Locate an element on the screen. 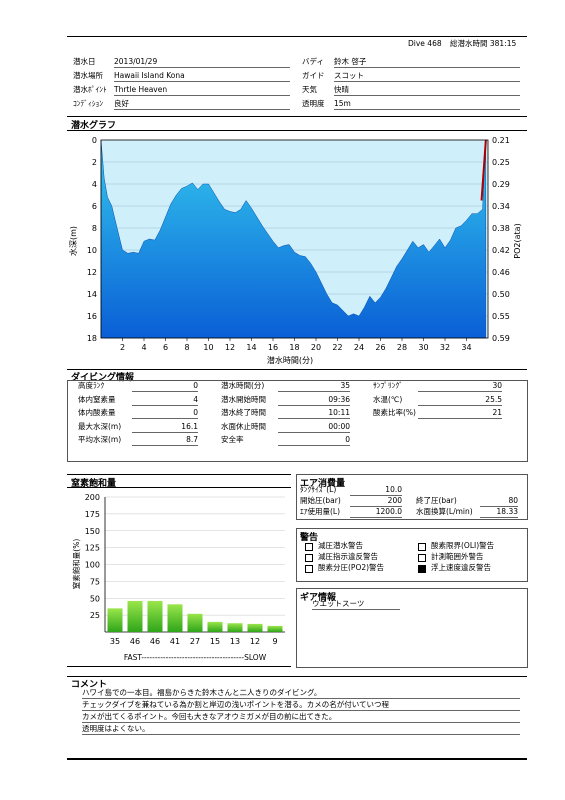 This screenshot has width=565, height=800. time-tick-label: 2 is located at coordinates (122, 347).